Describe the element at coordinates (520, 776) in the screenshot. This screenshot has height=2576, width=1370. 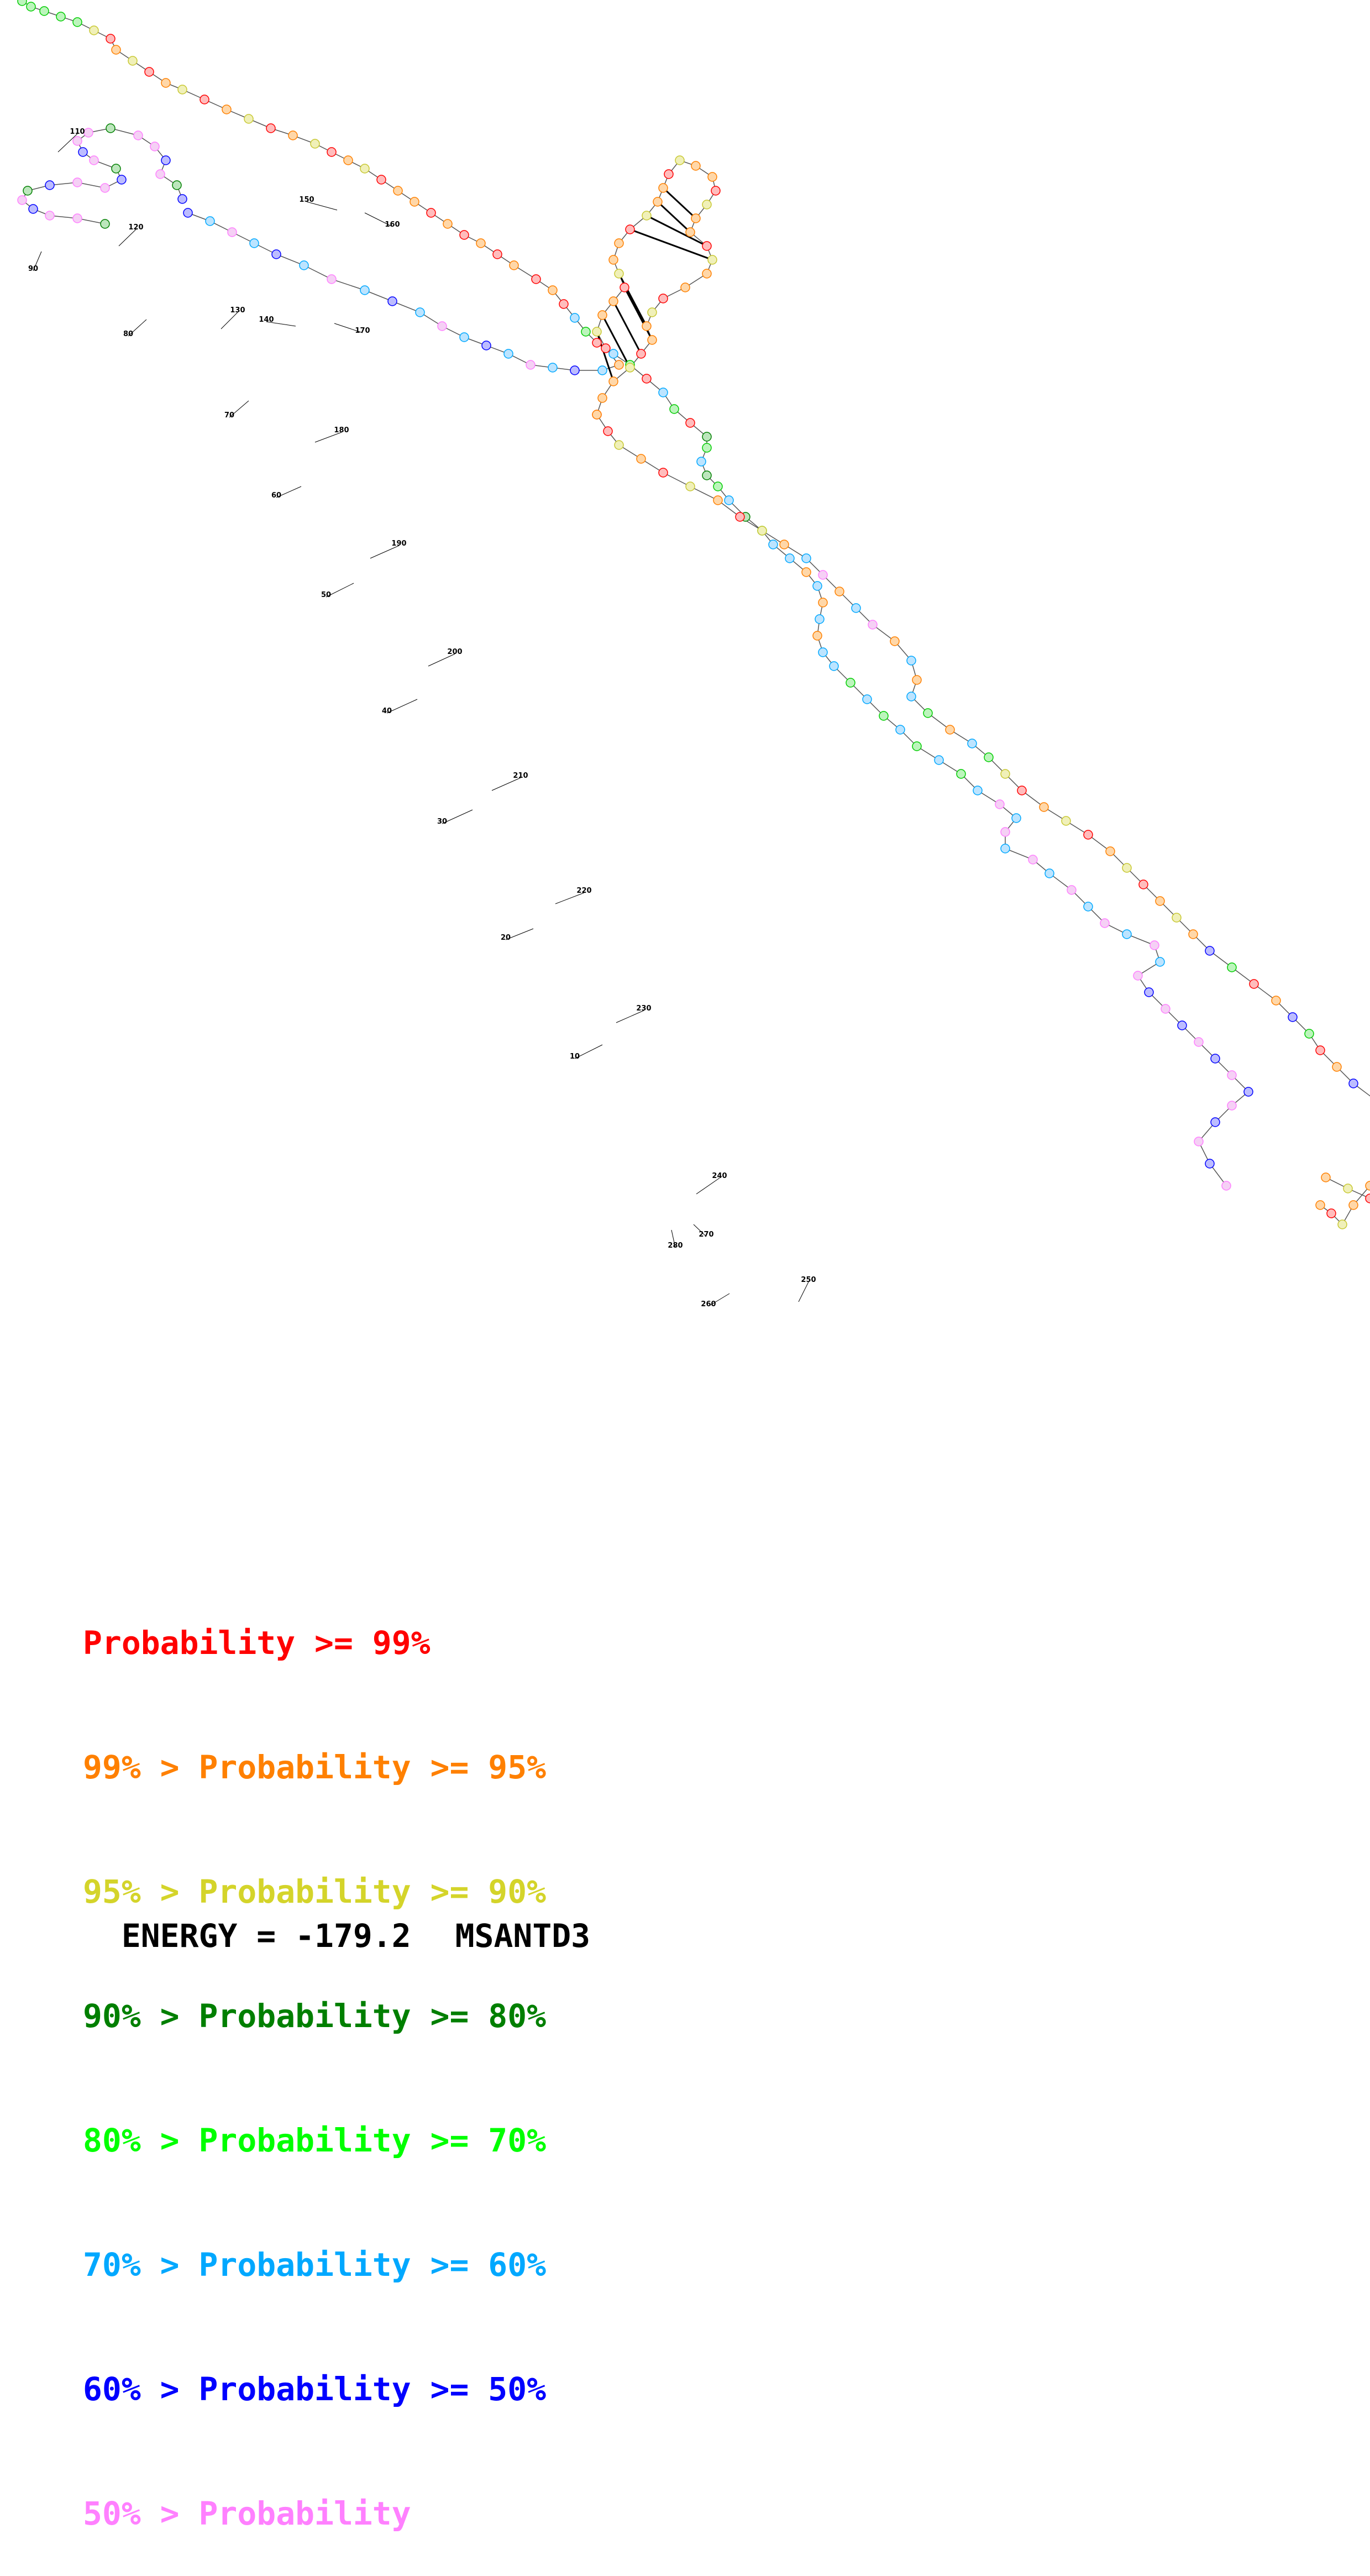
I see `position-label: 210` at that location.